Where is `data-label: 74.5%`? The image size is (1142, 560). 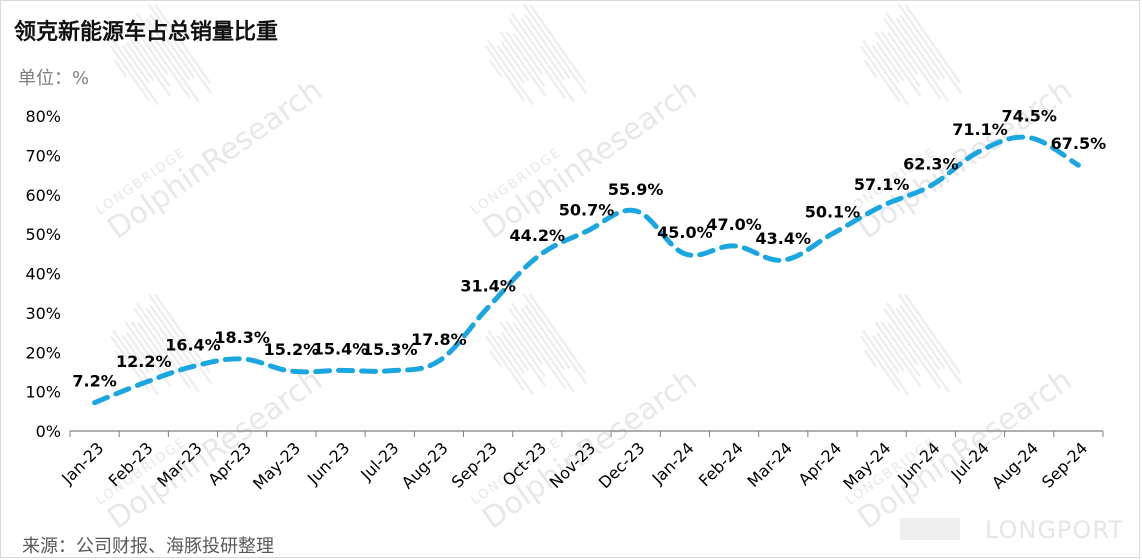
data-label: 74.5% is located at coordinates (1029, 116).